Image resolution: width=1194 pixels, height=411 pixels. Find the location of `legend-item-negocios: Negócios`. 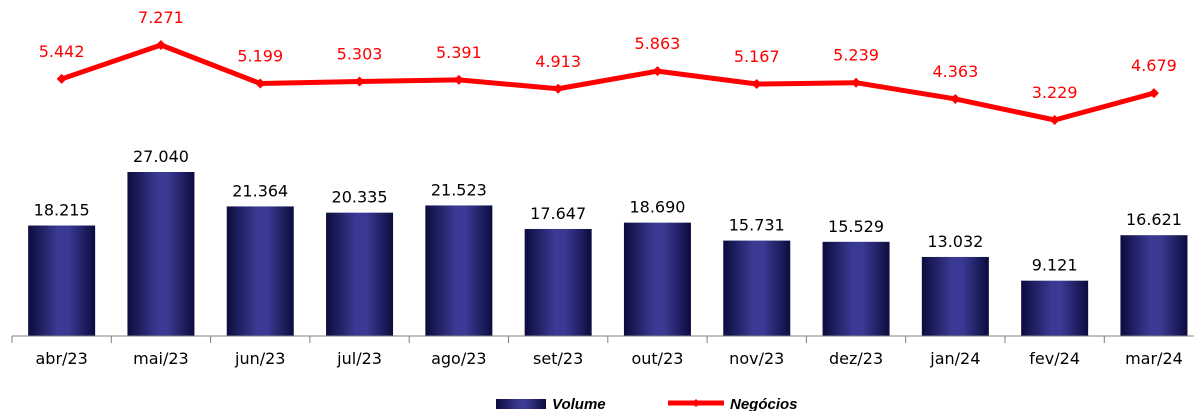

legend-item-negocios: Negócios is located at coordinates (733, 403).